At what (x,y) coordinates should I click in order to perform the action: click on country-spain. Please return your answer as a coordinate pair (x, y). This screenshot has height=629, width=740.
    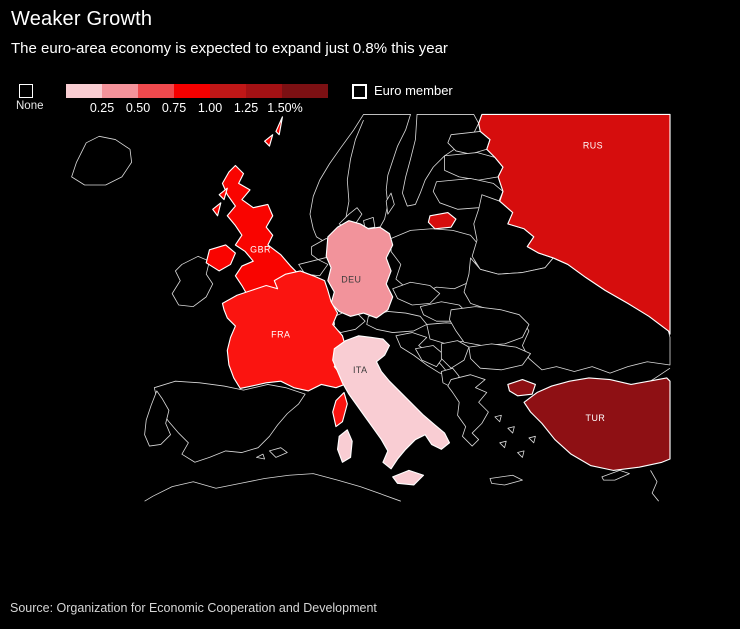
    Looking at the image, I should click on (229, 421).